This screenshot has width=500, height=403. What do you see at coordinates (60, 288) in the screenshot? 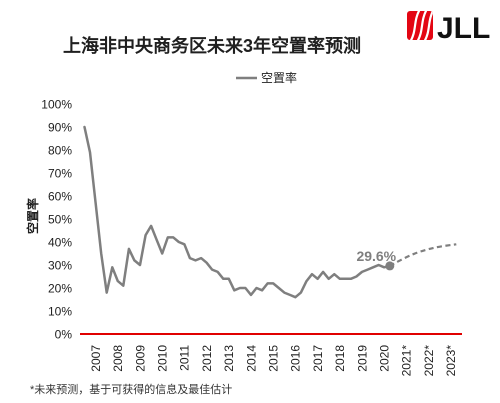
I see `y-tick-label: 20%` at bounding box center [60, 288].